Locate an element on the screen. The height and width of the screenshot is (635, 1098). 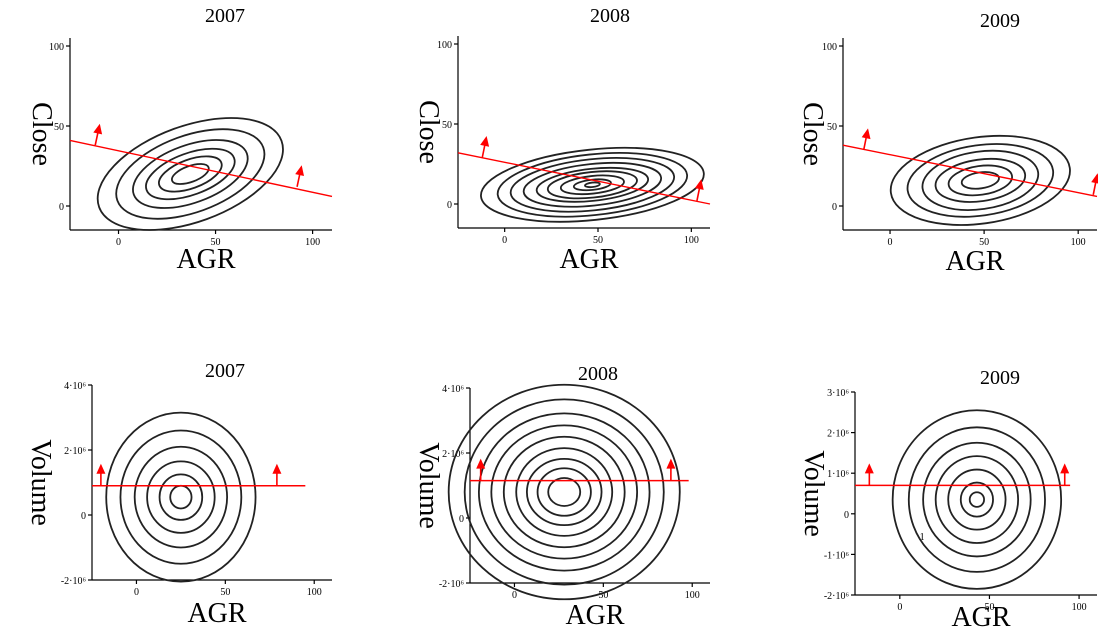
y-tick-label: 4·10⁶ is located at coordinates (75, 386).